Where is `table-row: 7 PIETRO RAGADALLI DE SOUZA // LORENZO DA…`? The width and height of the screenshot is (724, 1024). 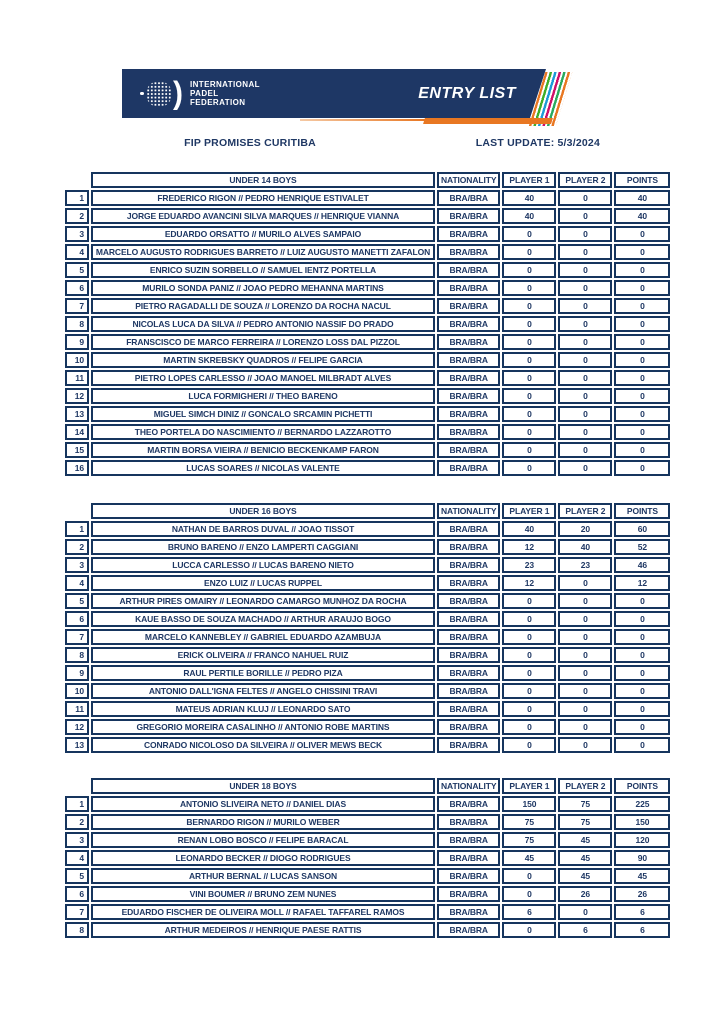
table-row: 7 PIETRO RAGADALLI DE SOUZA // LORENZO DA… is located at coordinates (368, 306).